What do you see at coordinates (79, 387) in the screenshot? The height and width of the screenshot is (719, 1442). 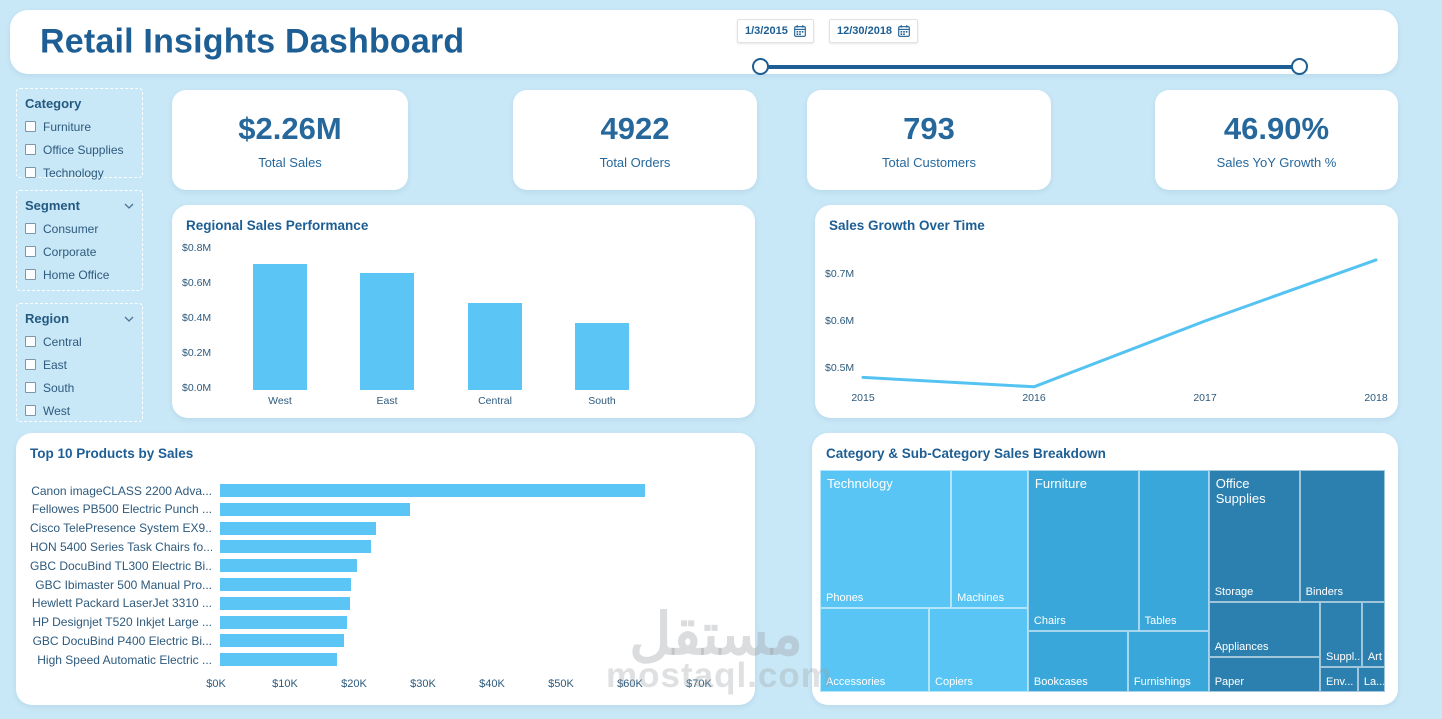 I see `slicer-item-south: South` at bounding box center [79, 387].